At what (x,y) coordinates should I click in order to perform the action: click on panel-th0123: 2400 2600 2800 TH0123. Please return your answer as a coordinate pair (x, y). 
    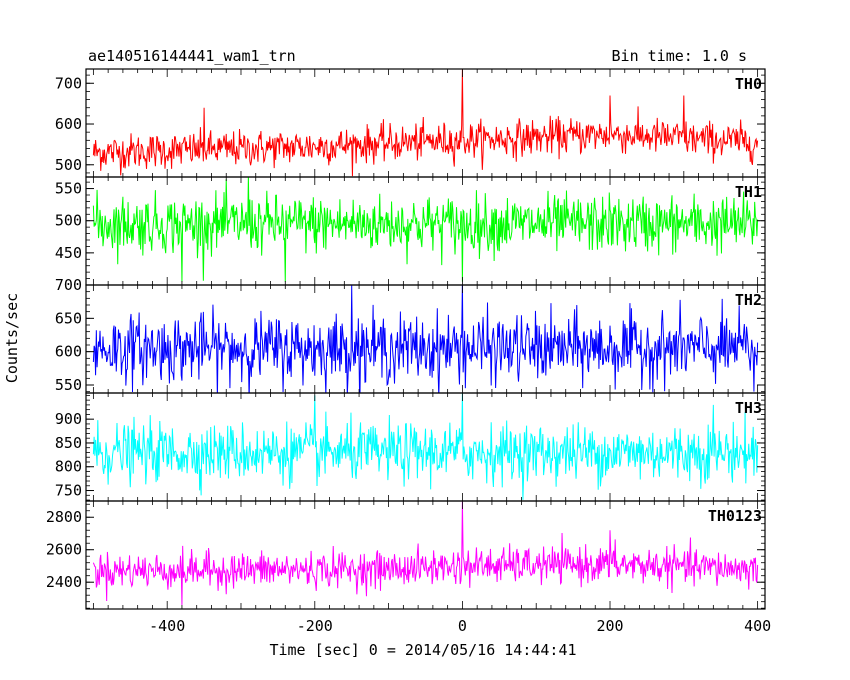
    Looking at the image, I should click on (406, 555).